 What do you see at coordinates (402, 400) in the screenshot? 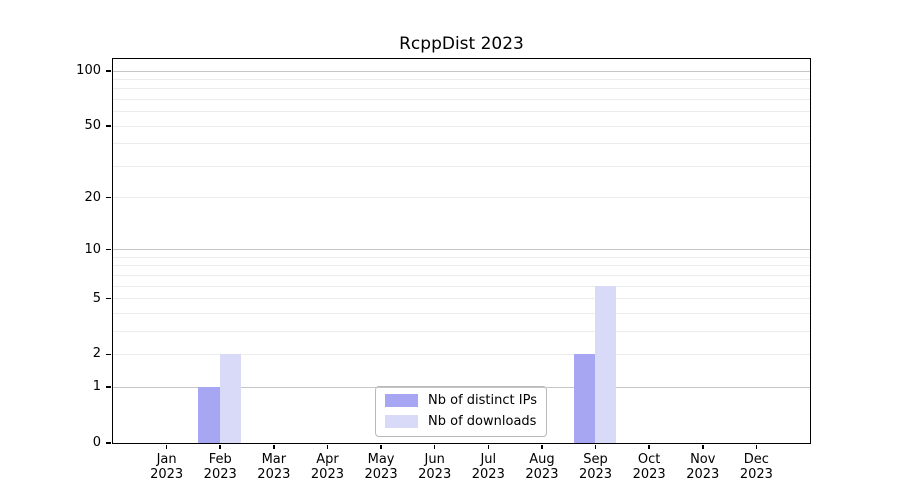
I see `legend-swatch-distinct-ips` at bounding box center [402, 400].